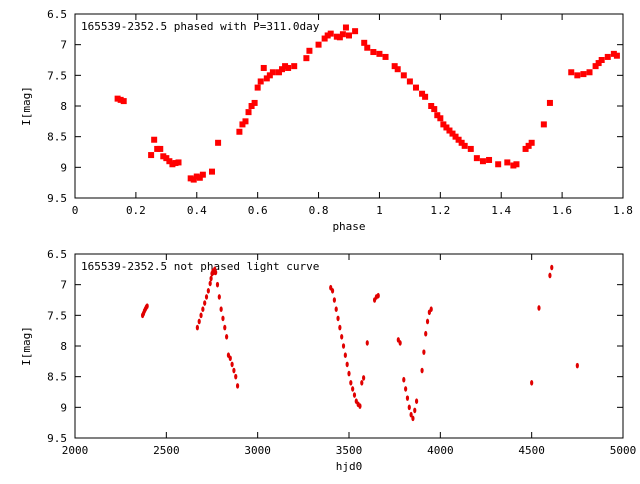  Describe the element at coordinates (197, 210) in the screenshot. I see `x-tick-label: 0.4` at that location.